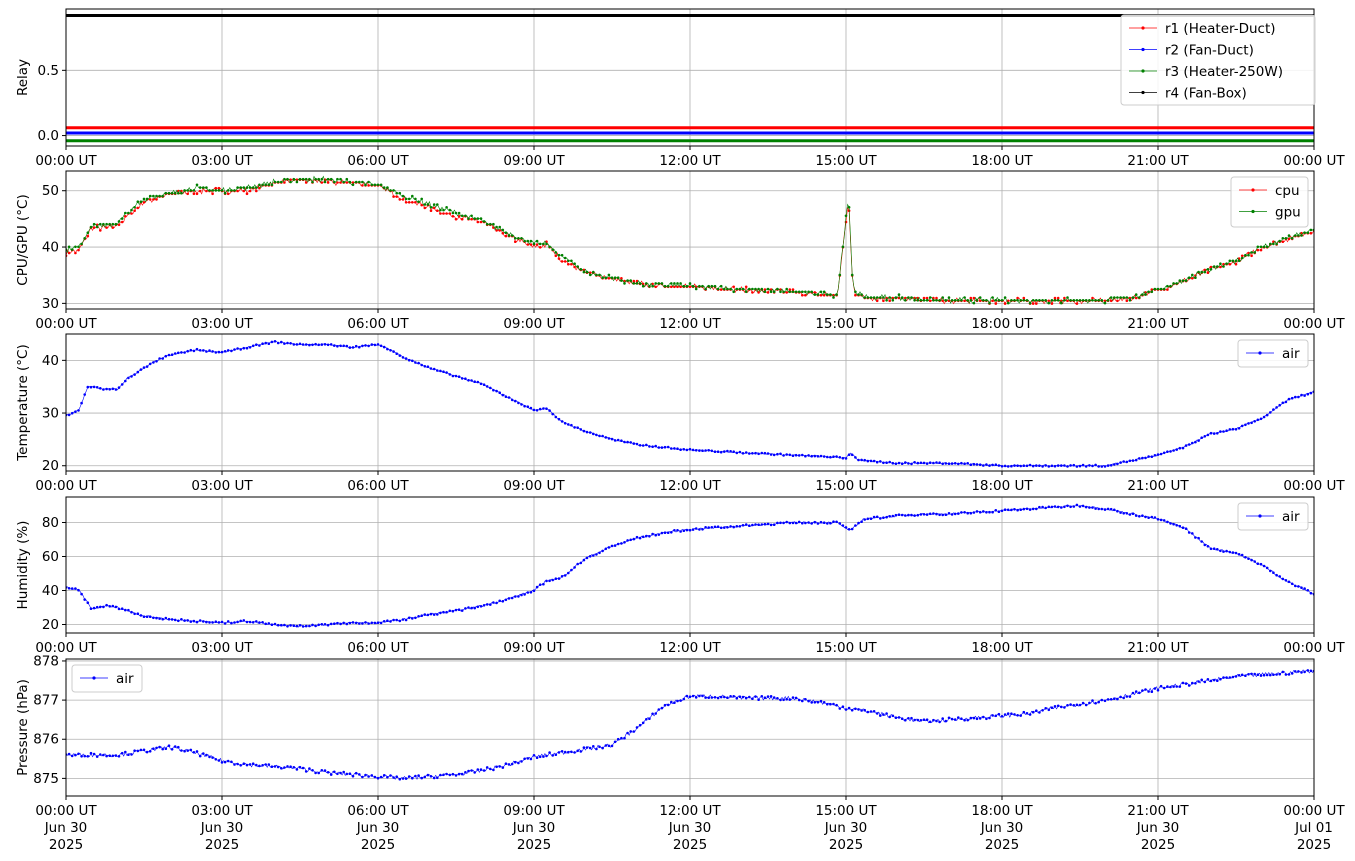 The image size is (1355, 861). I want to click on legend: air, so click(107, 678).